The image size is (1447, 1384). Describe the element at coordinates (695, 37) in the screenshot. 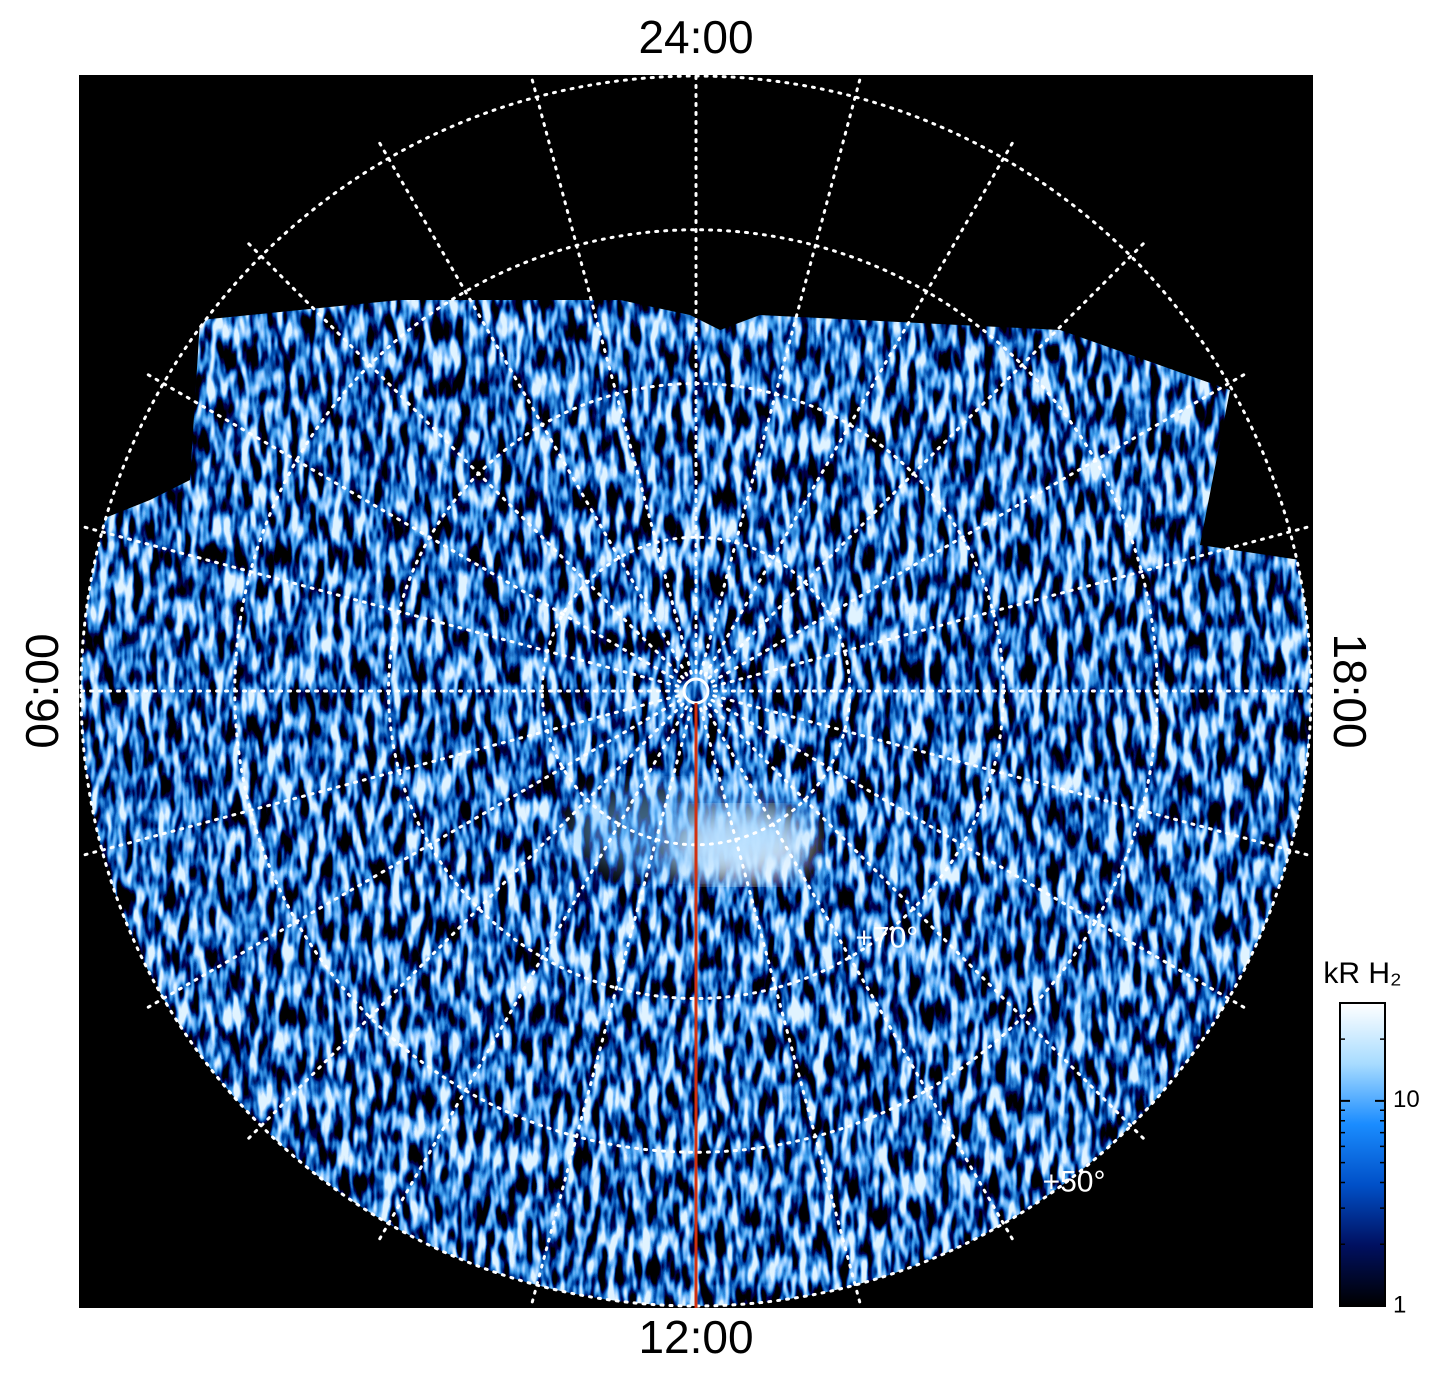

I see `local-time-label: 24:00` at that location.